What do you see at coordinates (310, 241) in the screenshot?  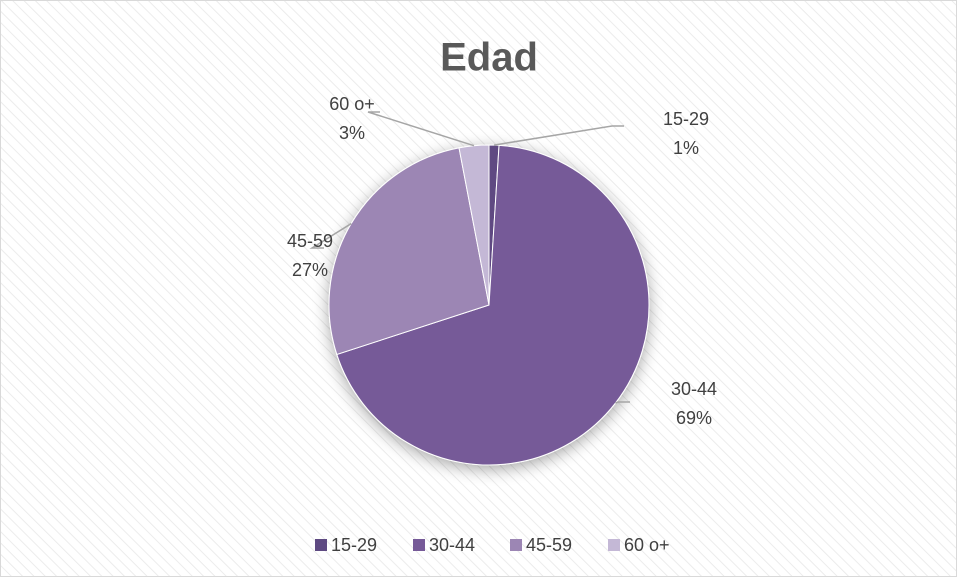 I see `data-label-category: 45-59` at bounding box center [310, 241].